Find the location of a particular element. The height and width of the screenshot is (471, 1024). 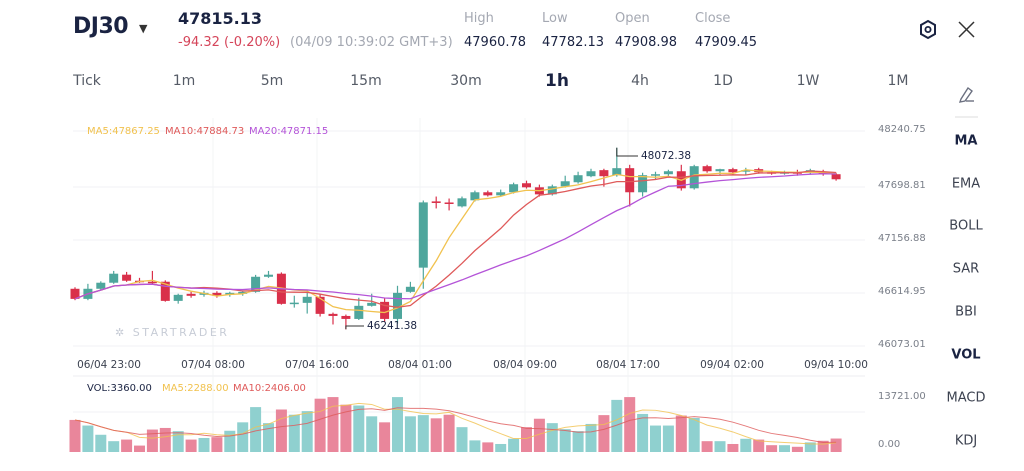

indicator-sar: SAR is located at coordinates (966, 269).